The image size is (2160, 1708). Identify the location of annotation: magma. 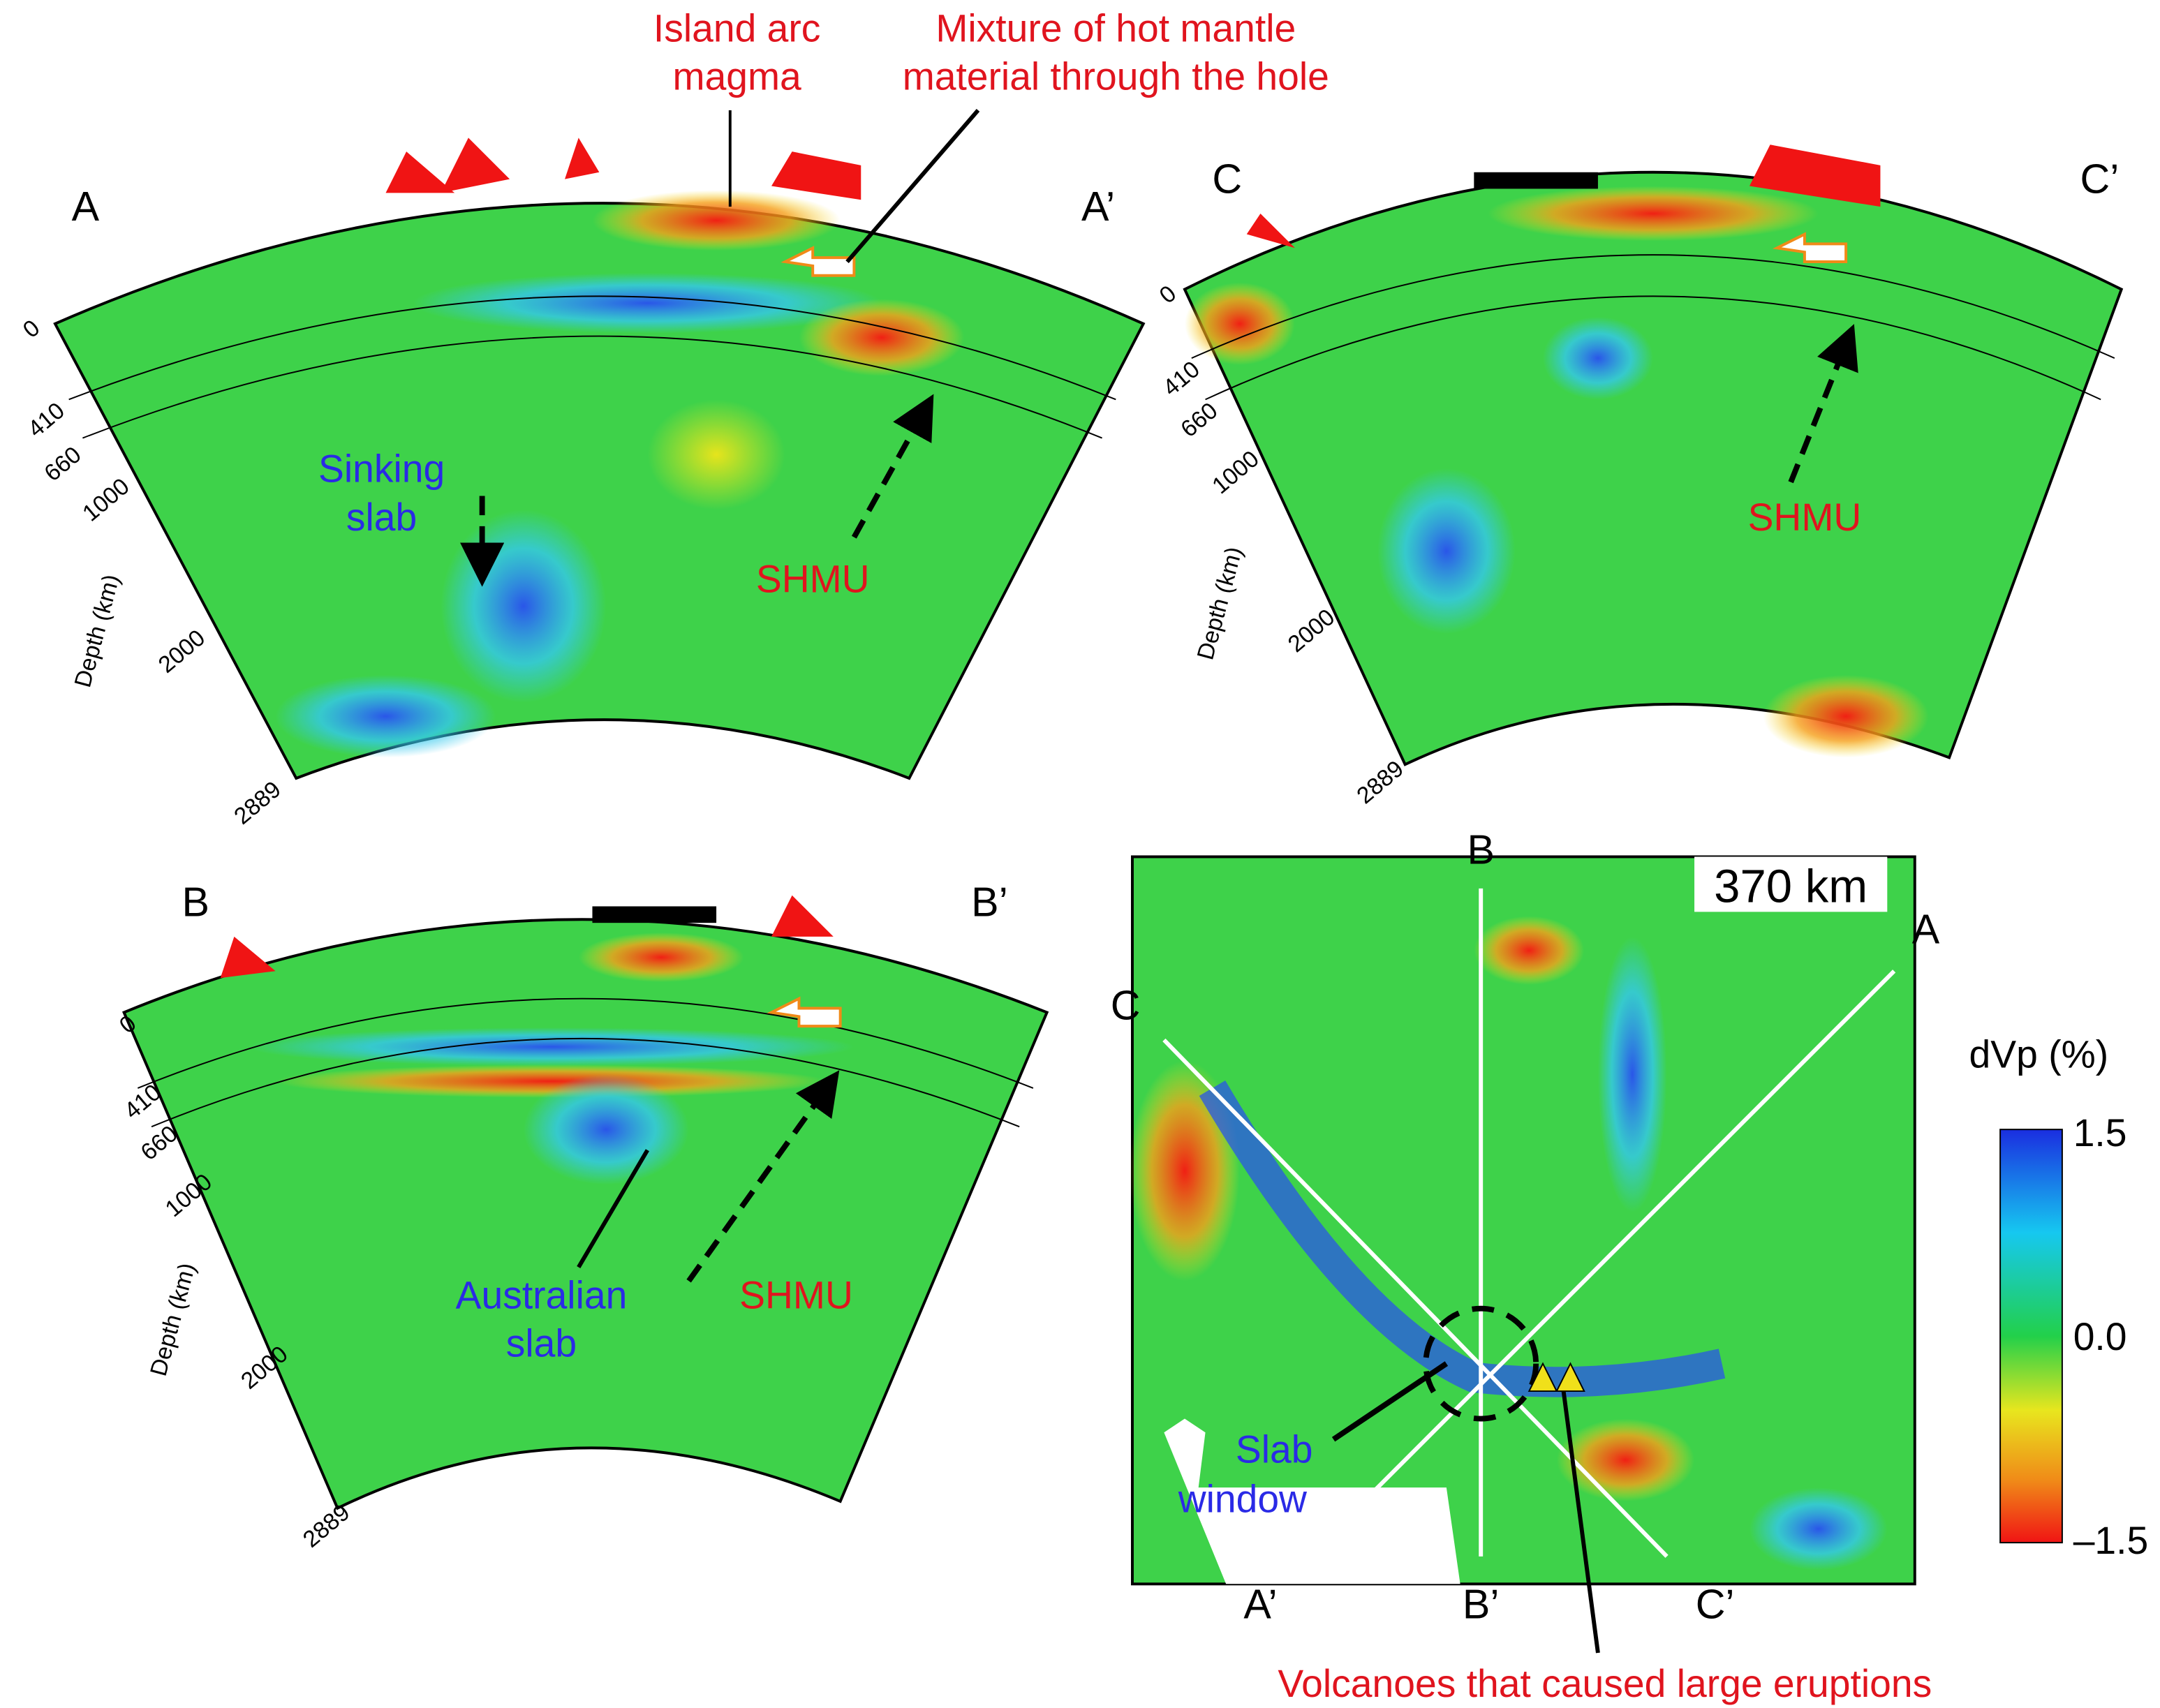
(737, 76).